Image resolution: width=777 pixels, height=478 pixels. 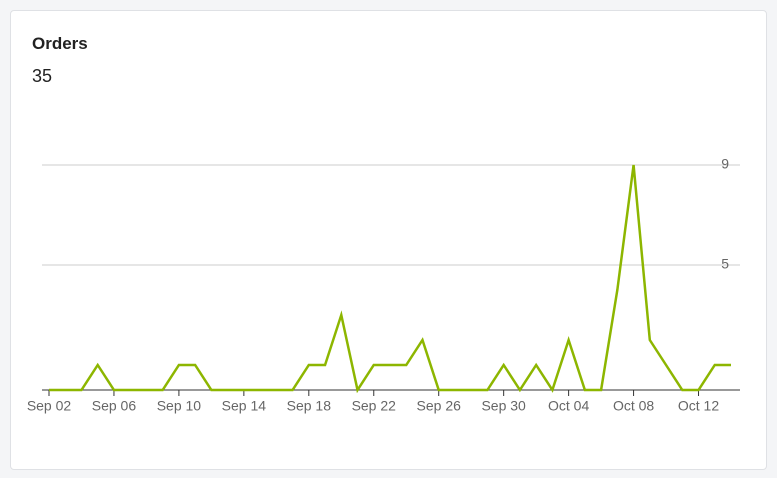 I want to click on x-tick-label: Oct 08, so click(x=633, y=406).